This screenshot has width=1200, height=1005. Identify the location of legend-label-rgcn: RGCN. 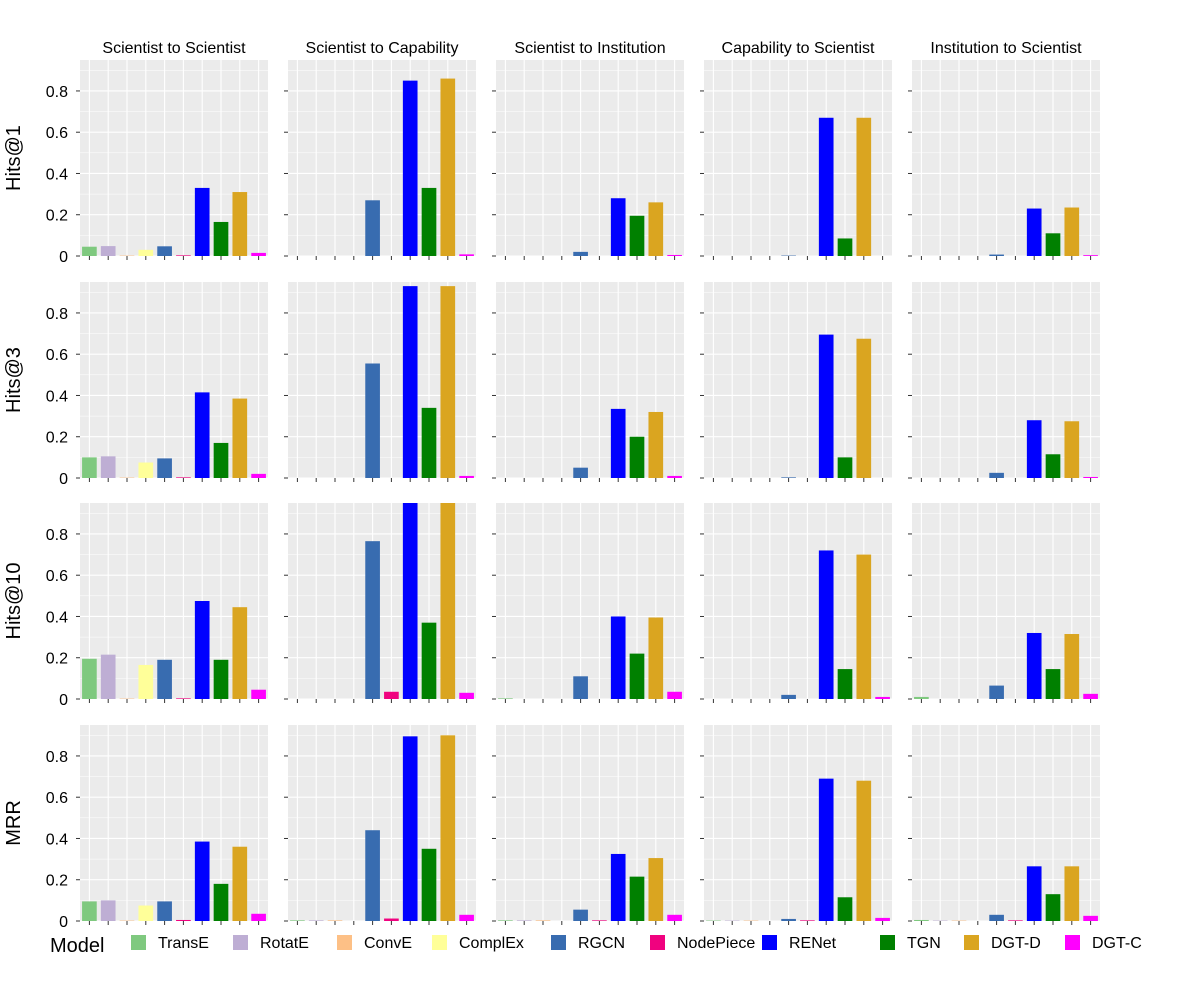
(601, 943).